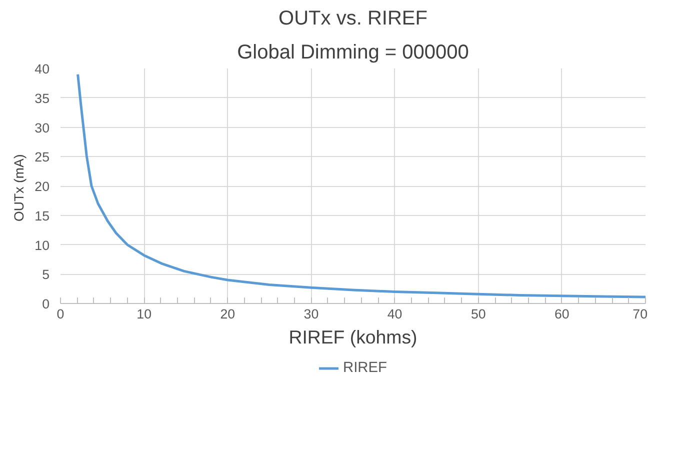 The width and height of the screenshot is (676, 475). Describe the element at coordinates (46, 304) in the screenshot. I see `y-tick-label: 0` at that location.